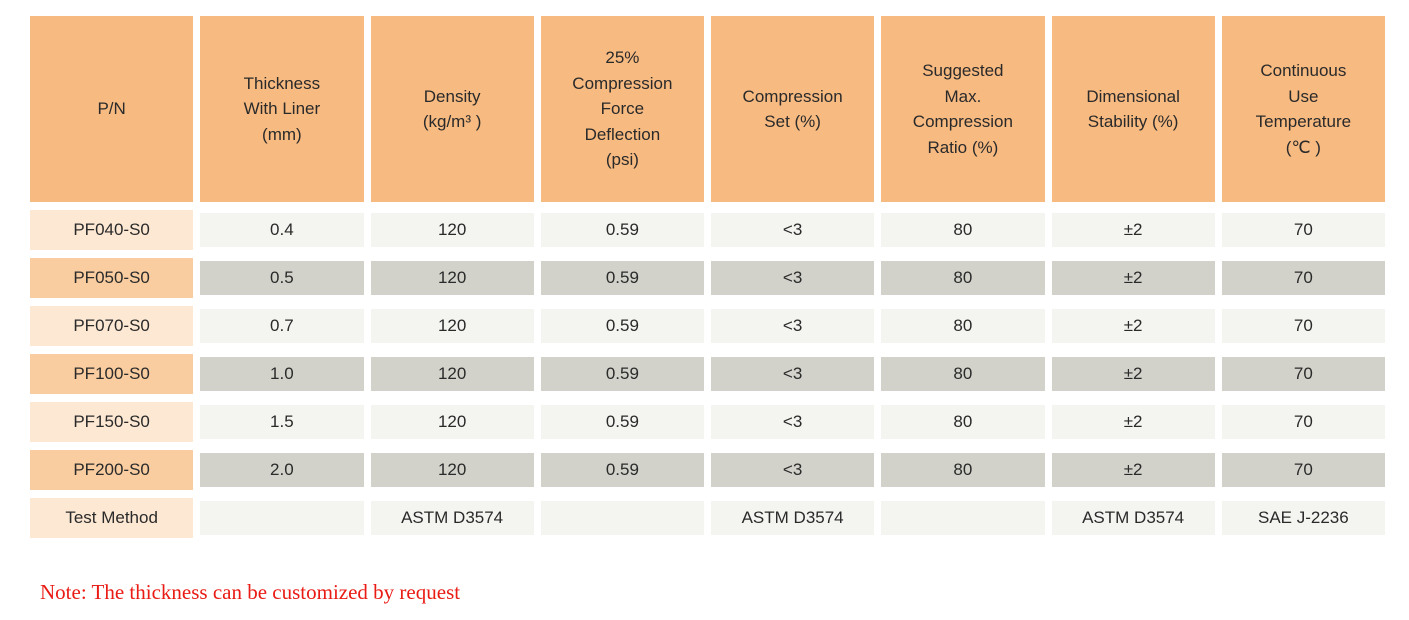 The image size is (1409, 620). What do you see at coordinates (452, 109) in the screenshot?
I see `header-cell-density: Density (kg/m³ )` at bounding box center [452, 109].